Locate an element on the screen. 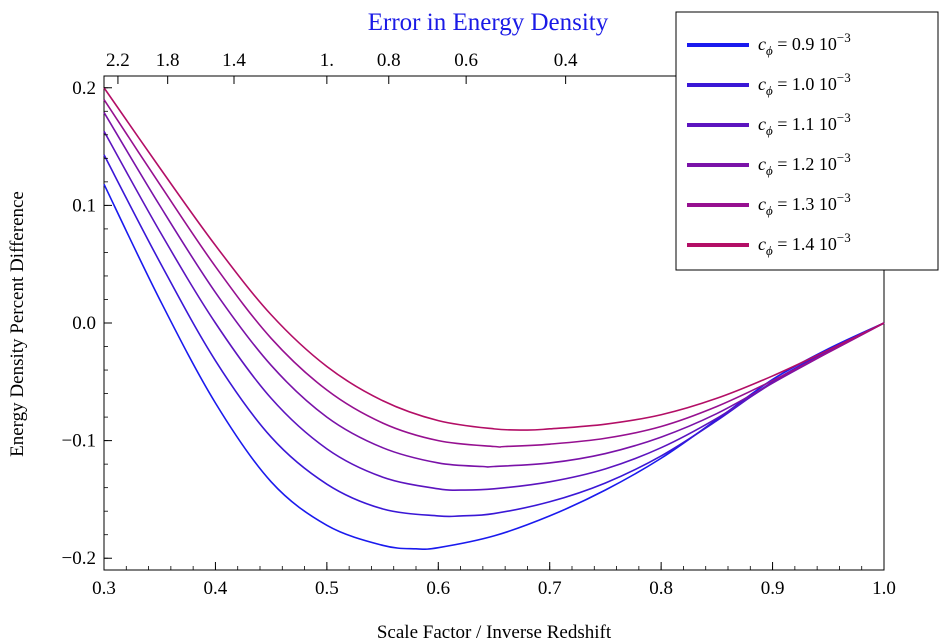  x-axis-ticks: 0.3 0.4 0.5 0.6 0.7 0.8 0.9 1.0 is located at coordinates (494, 580).